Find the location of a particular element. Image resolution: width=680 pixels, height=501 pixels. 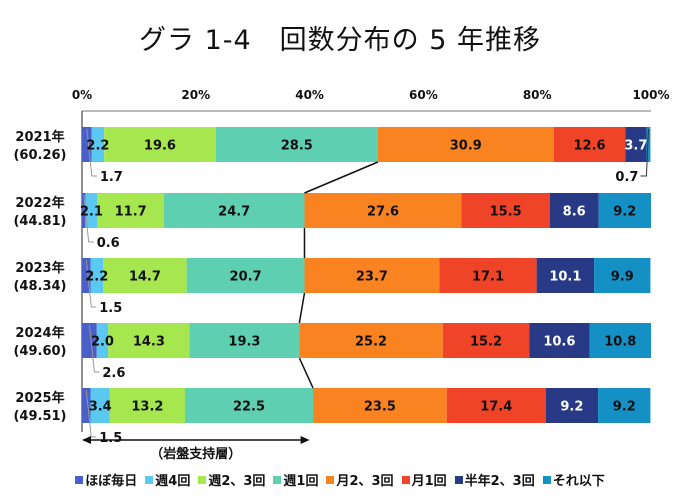

data-label: 2.6 is located at coordinates (113, 373).